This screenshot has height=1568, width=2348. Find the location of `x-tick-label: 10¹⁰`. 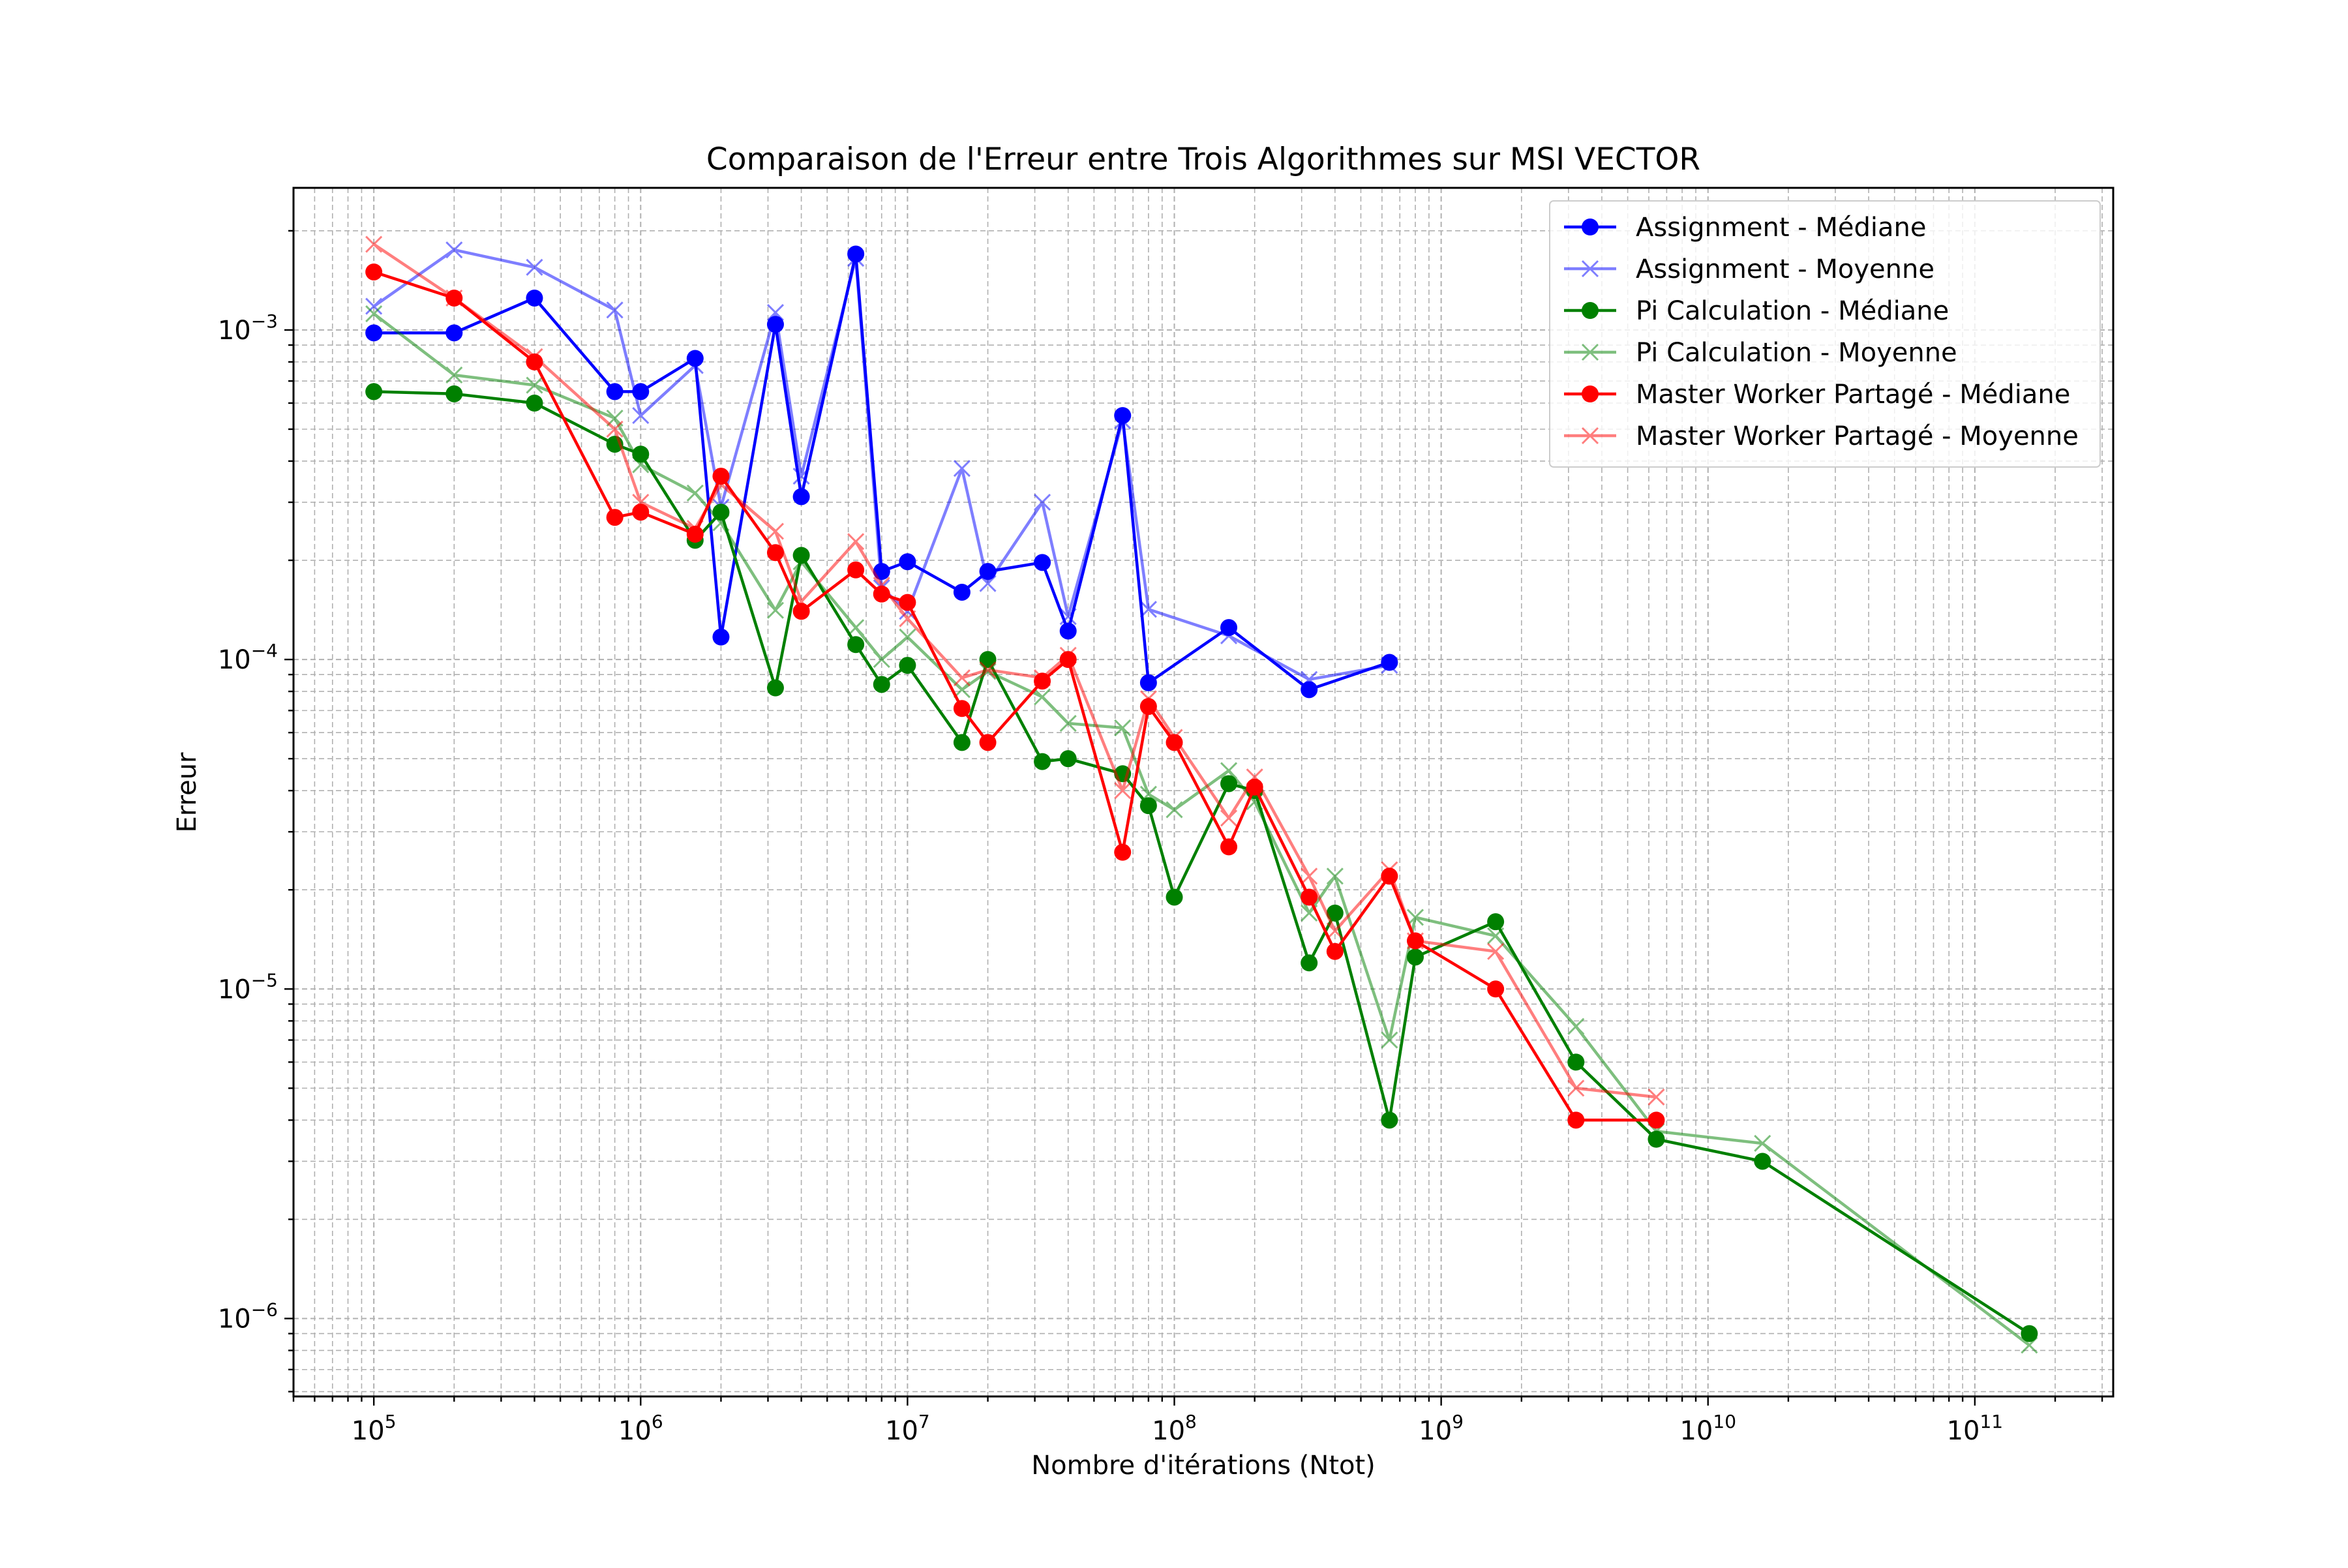

x-tick-label: 10¹⁰ is located at coordinates (1708, 1428).